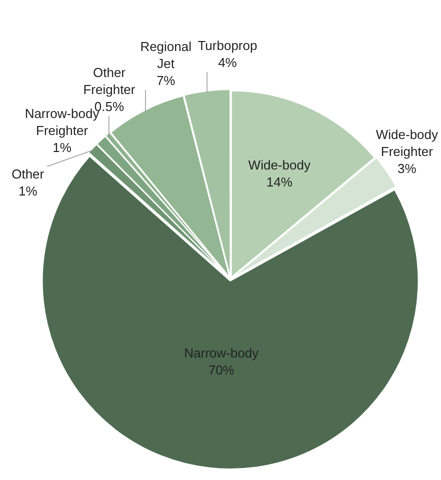 Image resolution: width=441 pixels, height=480 pixels. I want to click on slice-label: Wide-body Freighter, so click(407, 142).